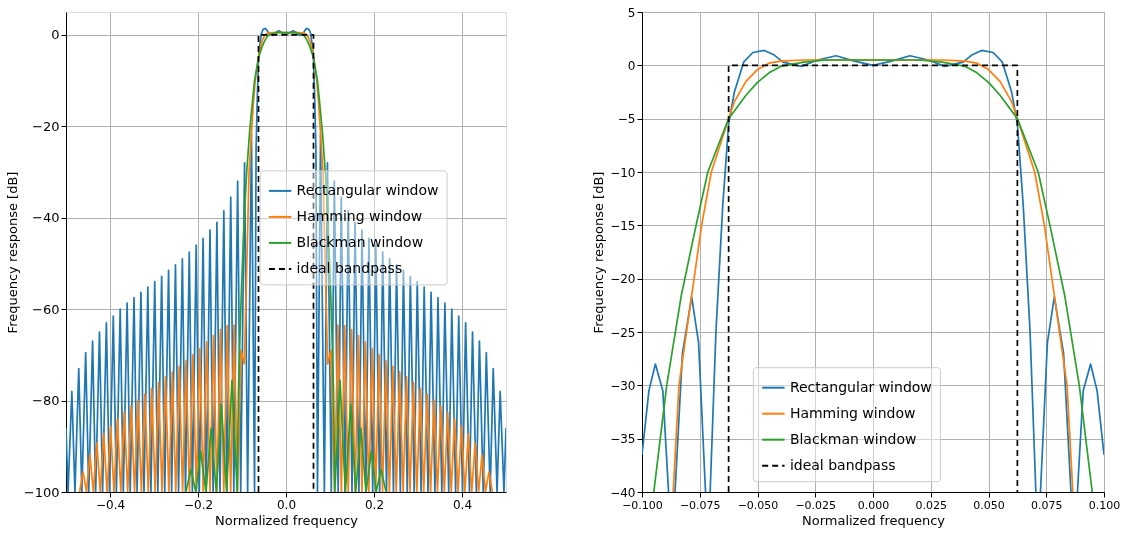 This screenshot has width=1140, height=556. What do you see at coordinates (623, 385) in the screenshot?
I see `y-tick-label: −30` at bounding box center [623, 385].